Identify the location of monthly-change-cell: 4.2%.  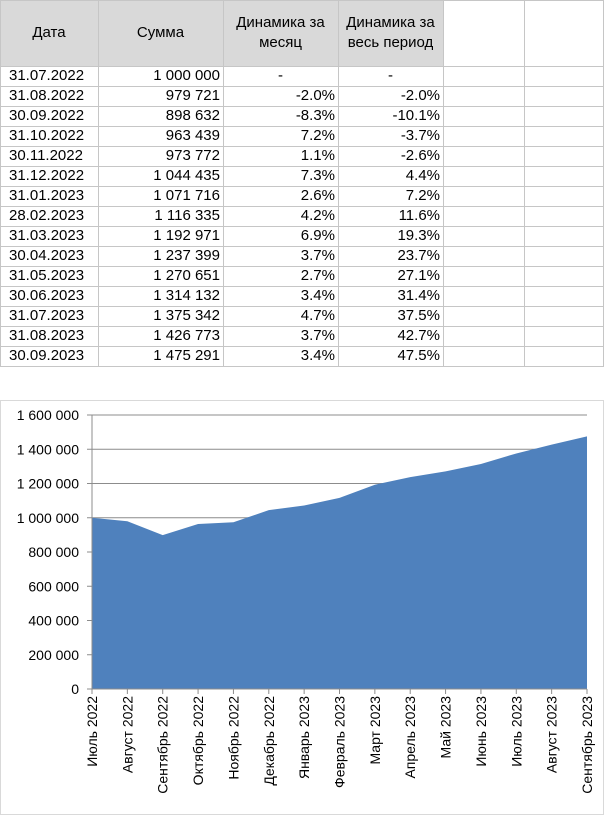
(280, 216).